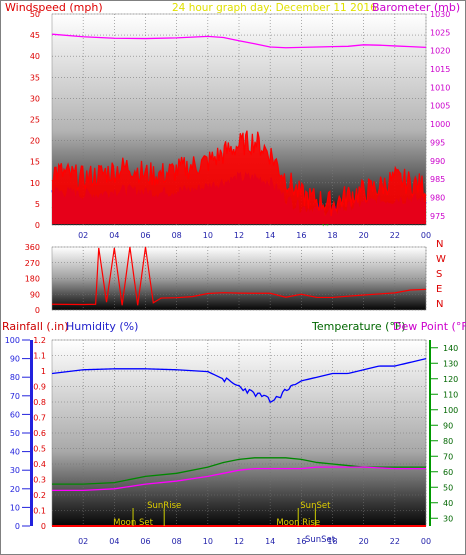 The height and width of the screenshot is (555, 466). What do you see at coordinates (39, 340) in the screenshot?
I see `rainfall-tick-label: 1.2` at bounding box center [39, 340].